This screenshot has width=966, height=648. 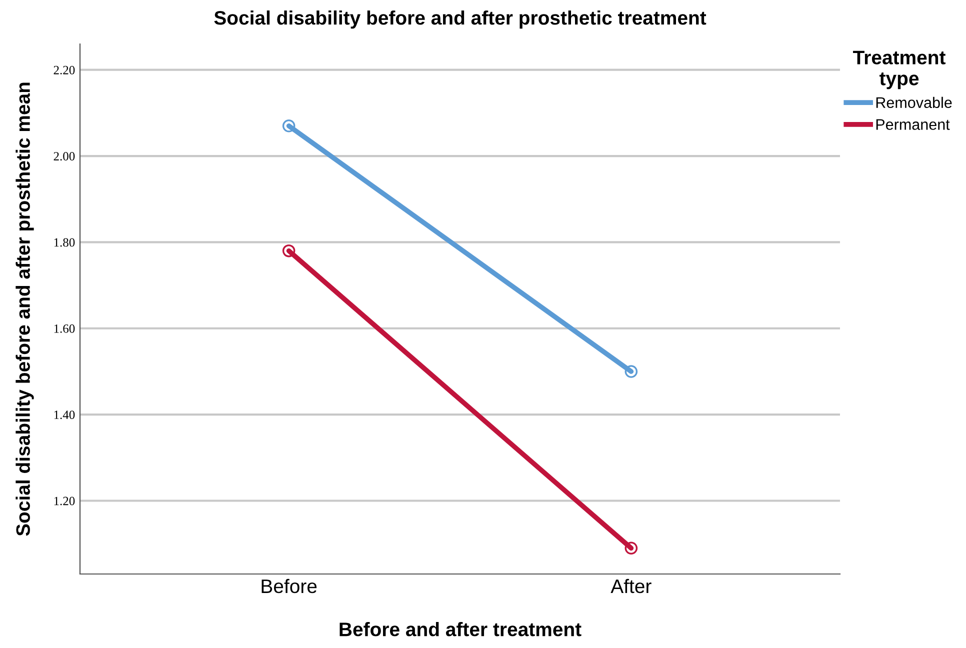 What do you see at coordinates (631, 586) in the screenshot?
I see `x-tick-label: After` at bounding box center [631, 586].